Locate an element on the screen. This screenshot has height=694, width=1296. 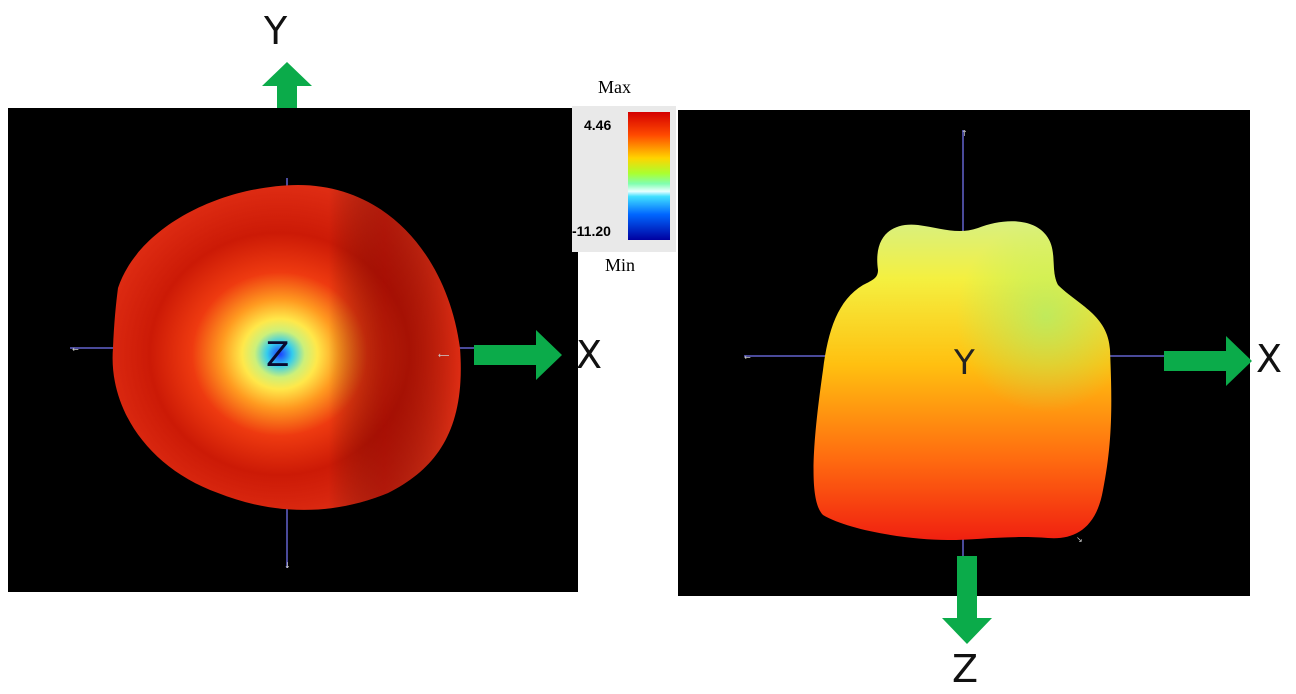
left-z-center-label: Z is located at coordinates (278, 355).